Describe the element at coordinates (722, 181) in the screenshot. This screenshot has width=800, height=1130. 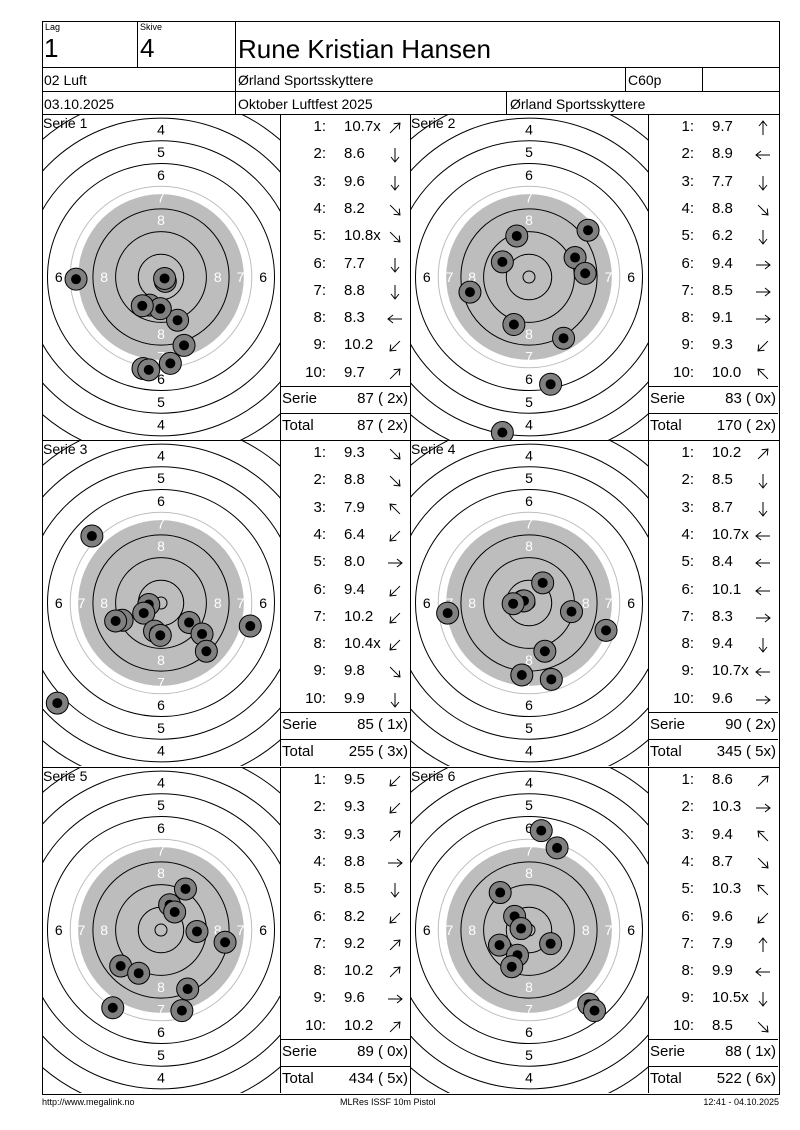
I see `shot-value: 7.7` at that location.